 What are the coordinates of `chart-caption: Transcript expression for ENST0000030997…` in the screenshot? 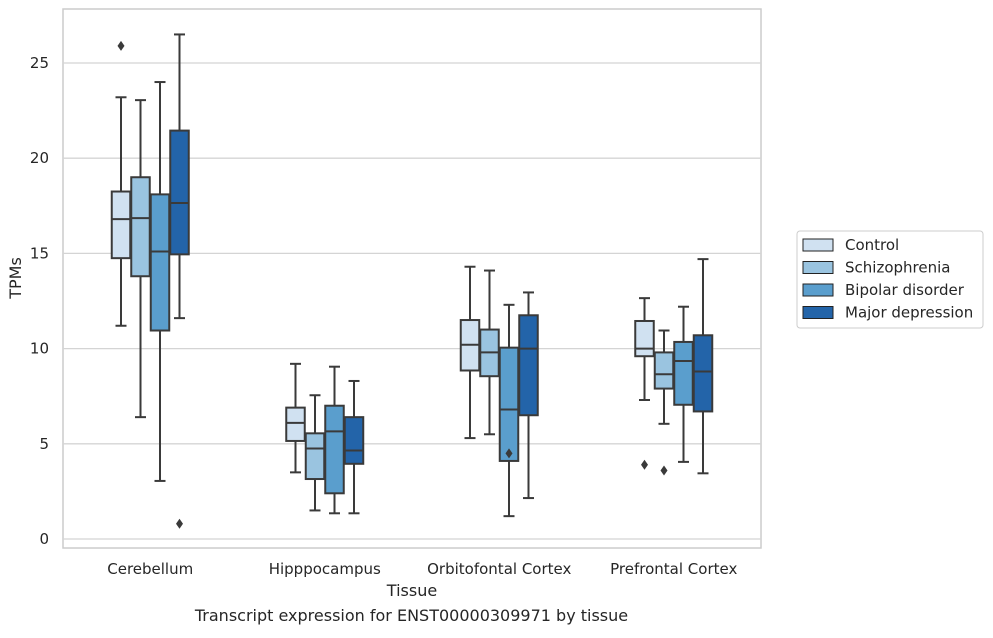 It's located at (411, 615).